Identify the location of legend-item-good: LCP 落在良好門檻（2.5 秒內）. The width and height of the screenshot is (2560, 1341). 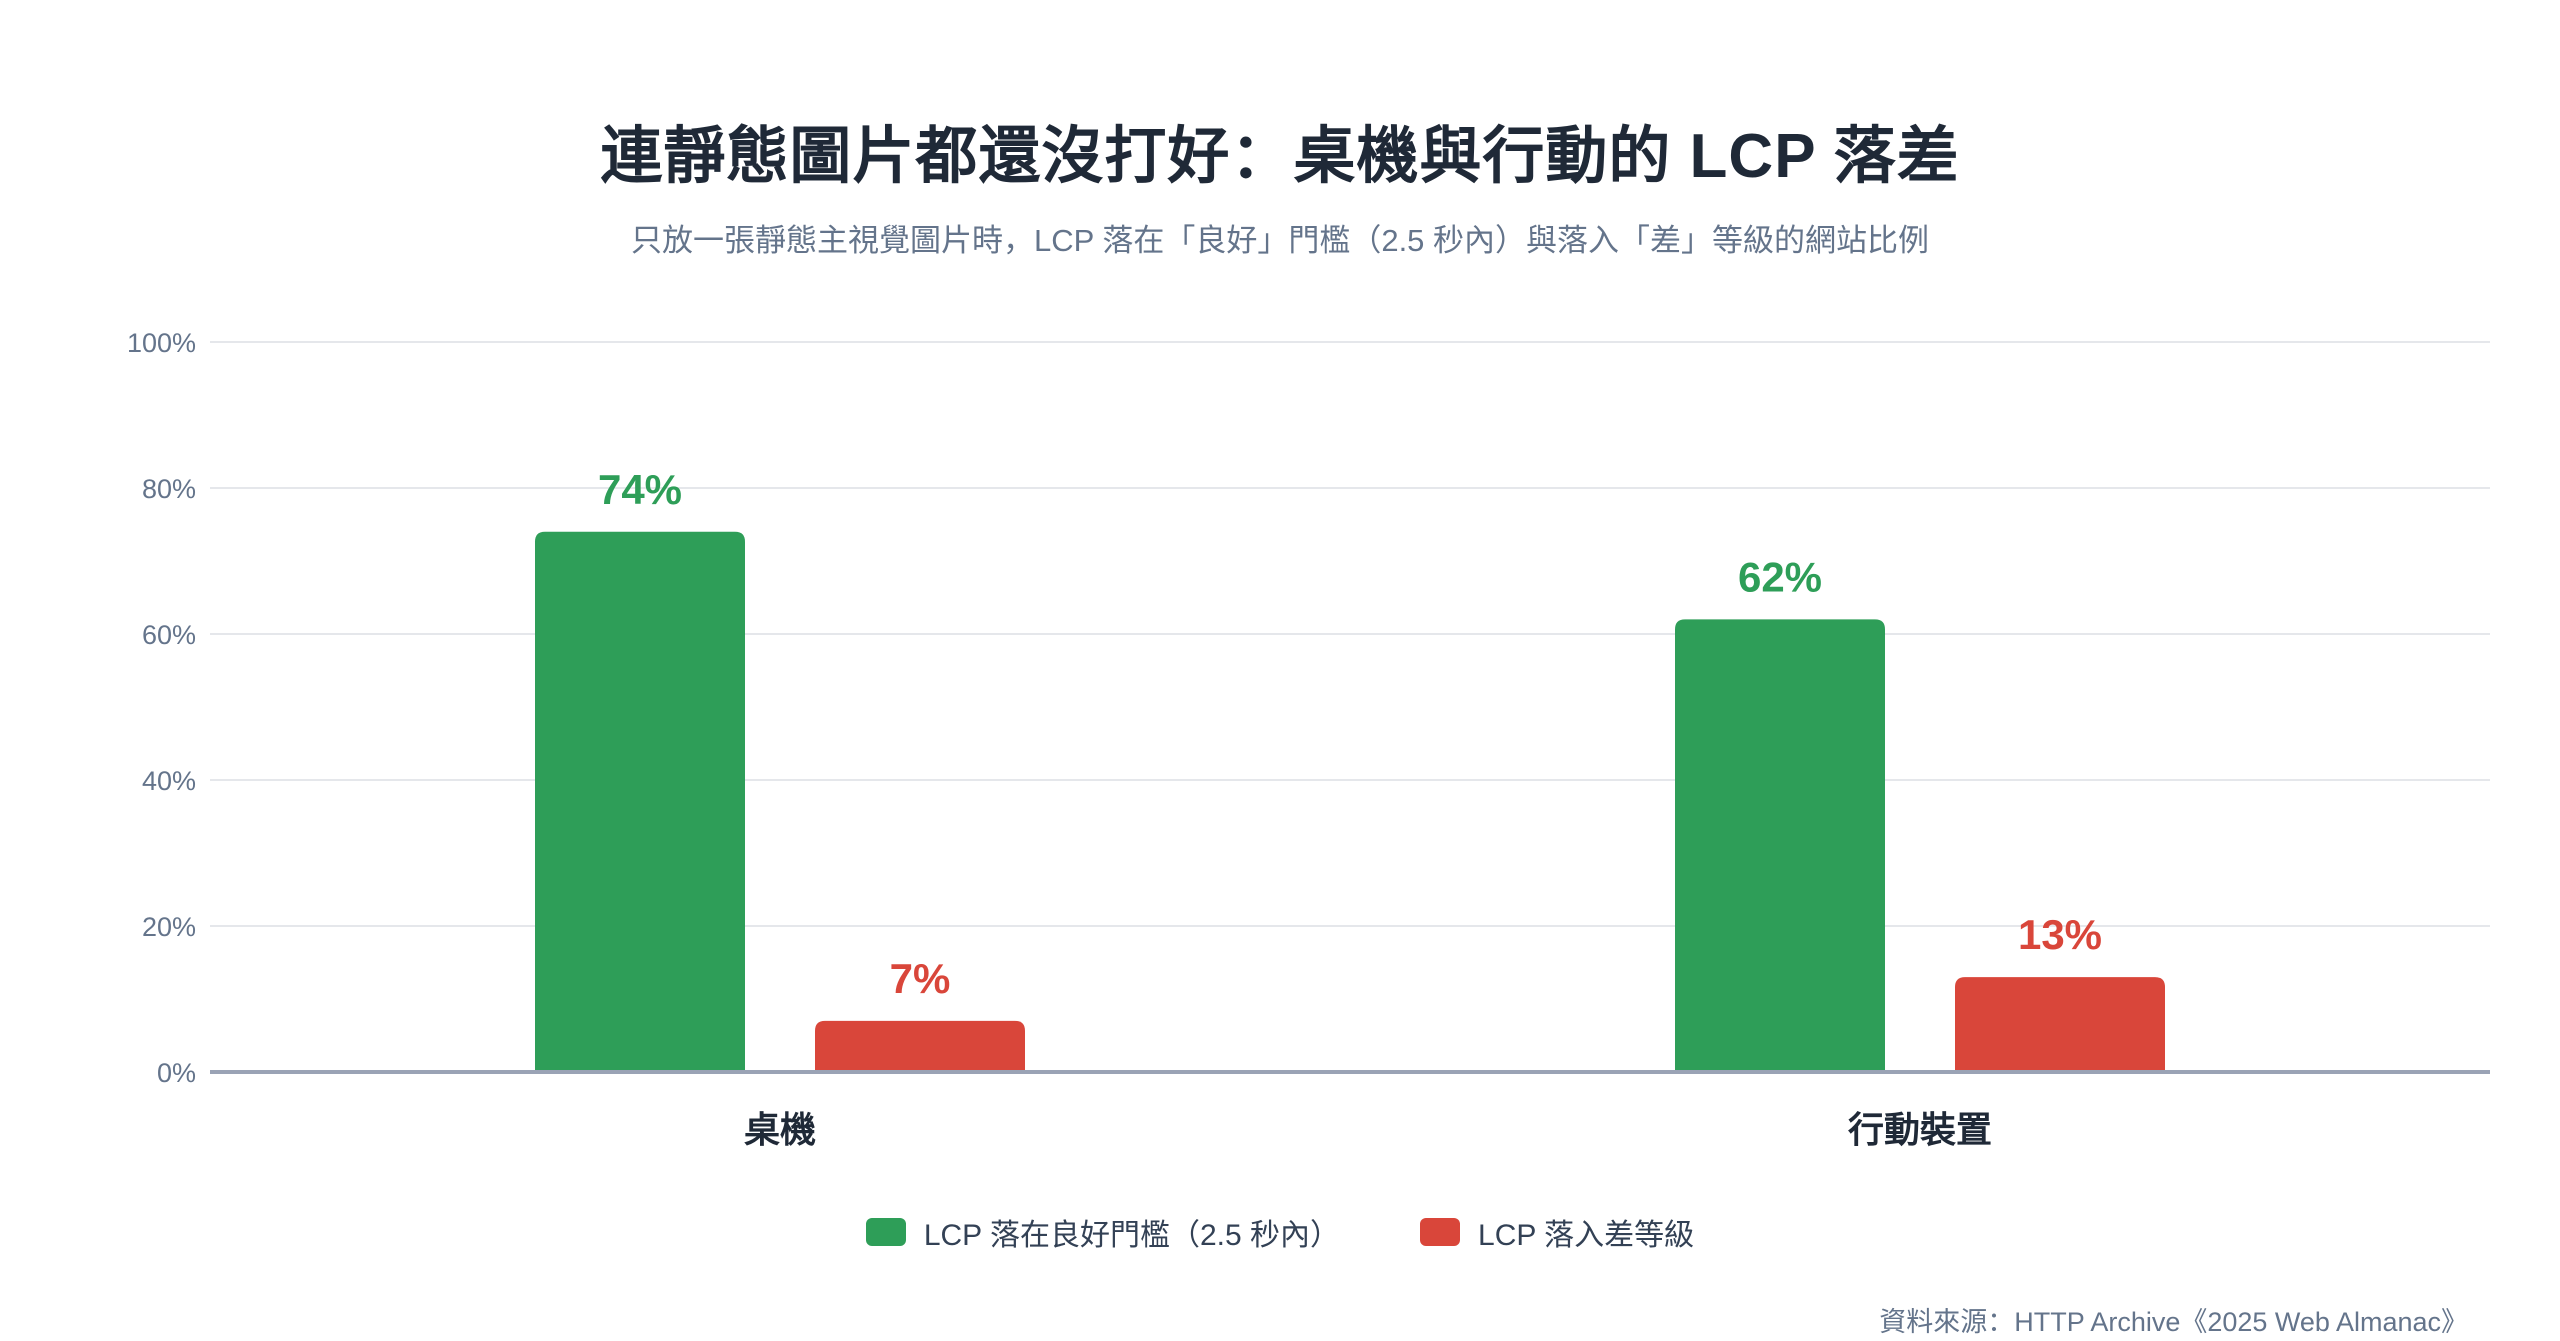
(1103, 1232).